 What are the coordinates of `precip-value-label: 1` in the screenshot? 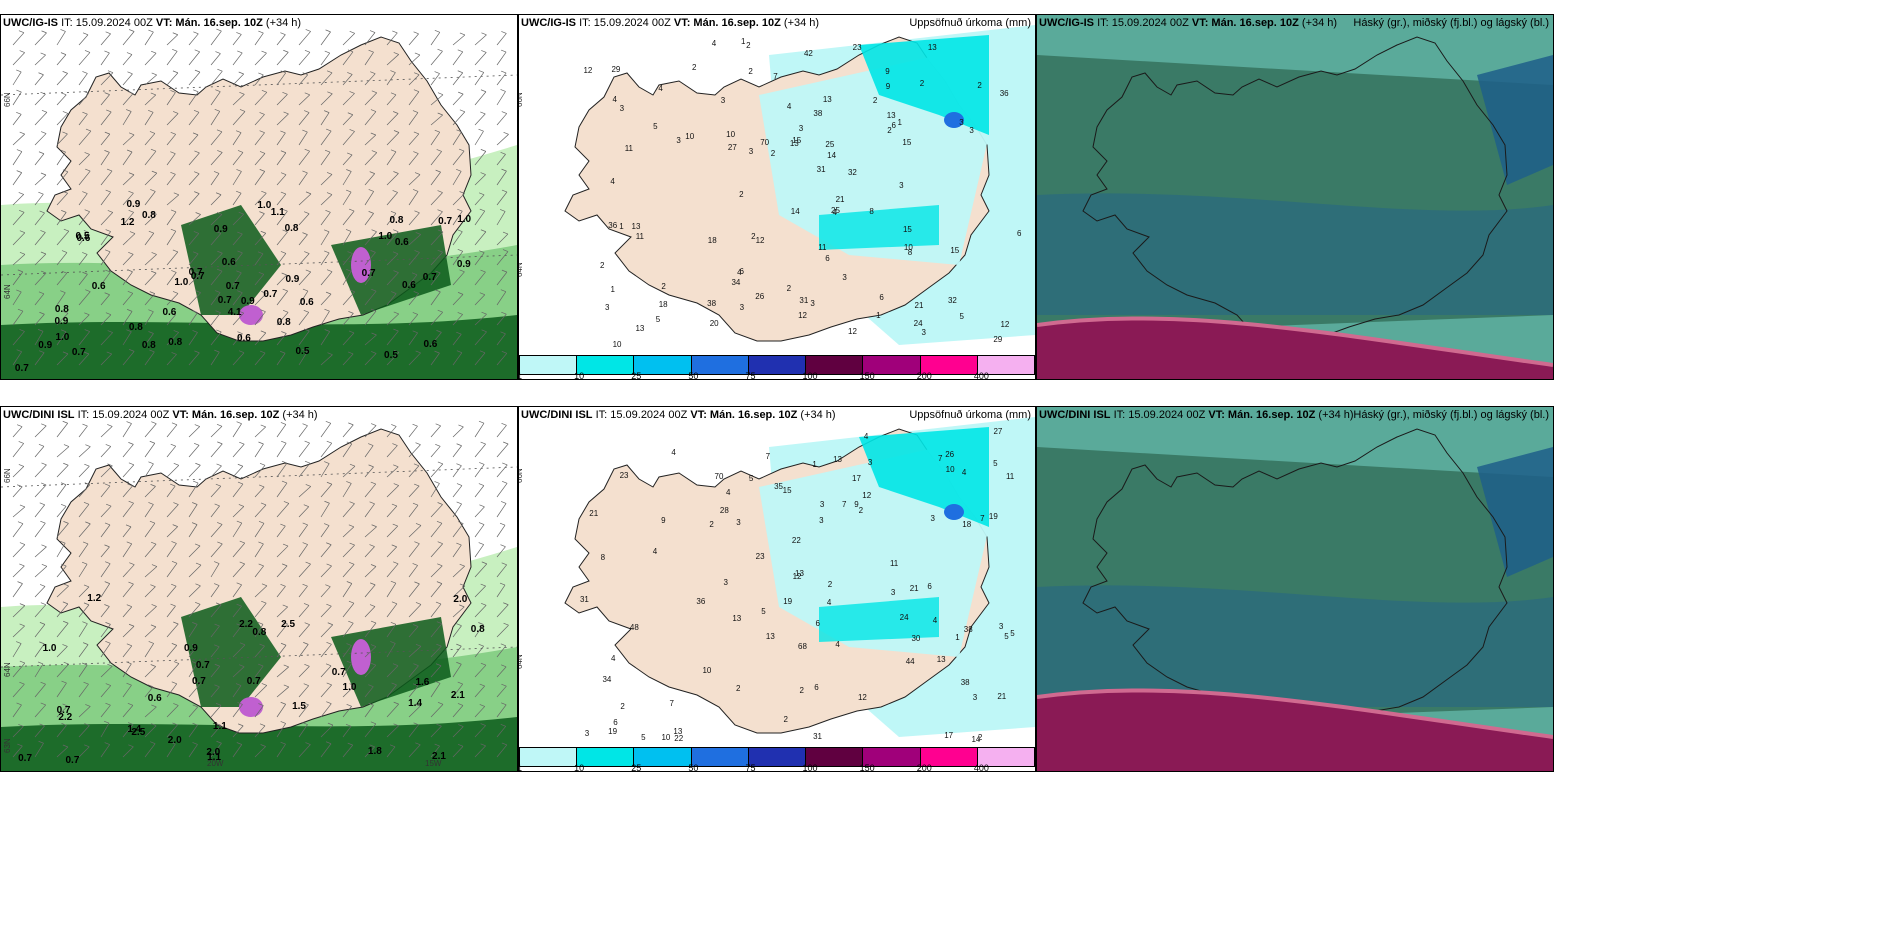 It's located at (878, 316).